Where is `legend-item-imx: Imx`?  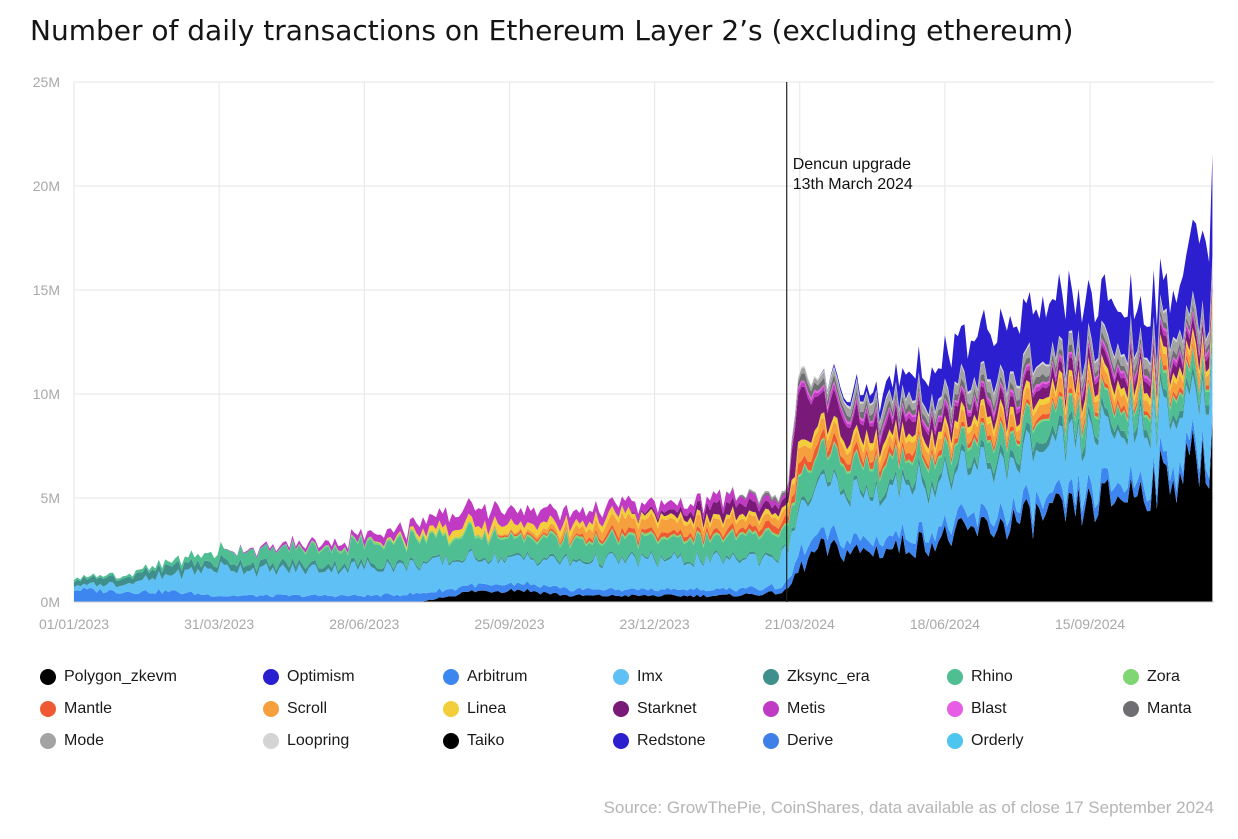 legend-item-imx: Imx is located at coordinates (638, 677).